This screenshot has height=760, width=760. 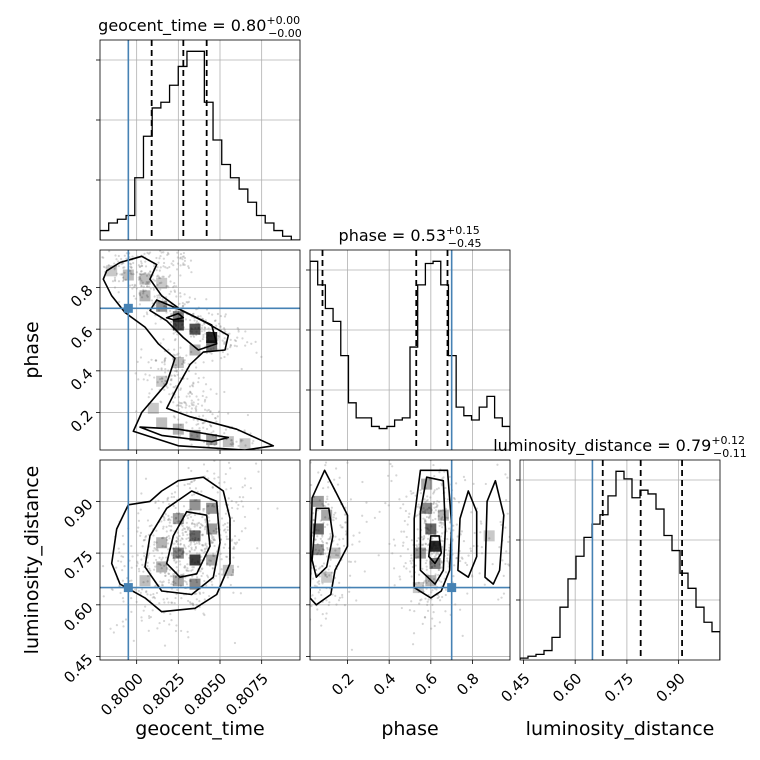 I want to click on title-main: phase = 0.53, so click(x=392, y=235).